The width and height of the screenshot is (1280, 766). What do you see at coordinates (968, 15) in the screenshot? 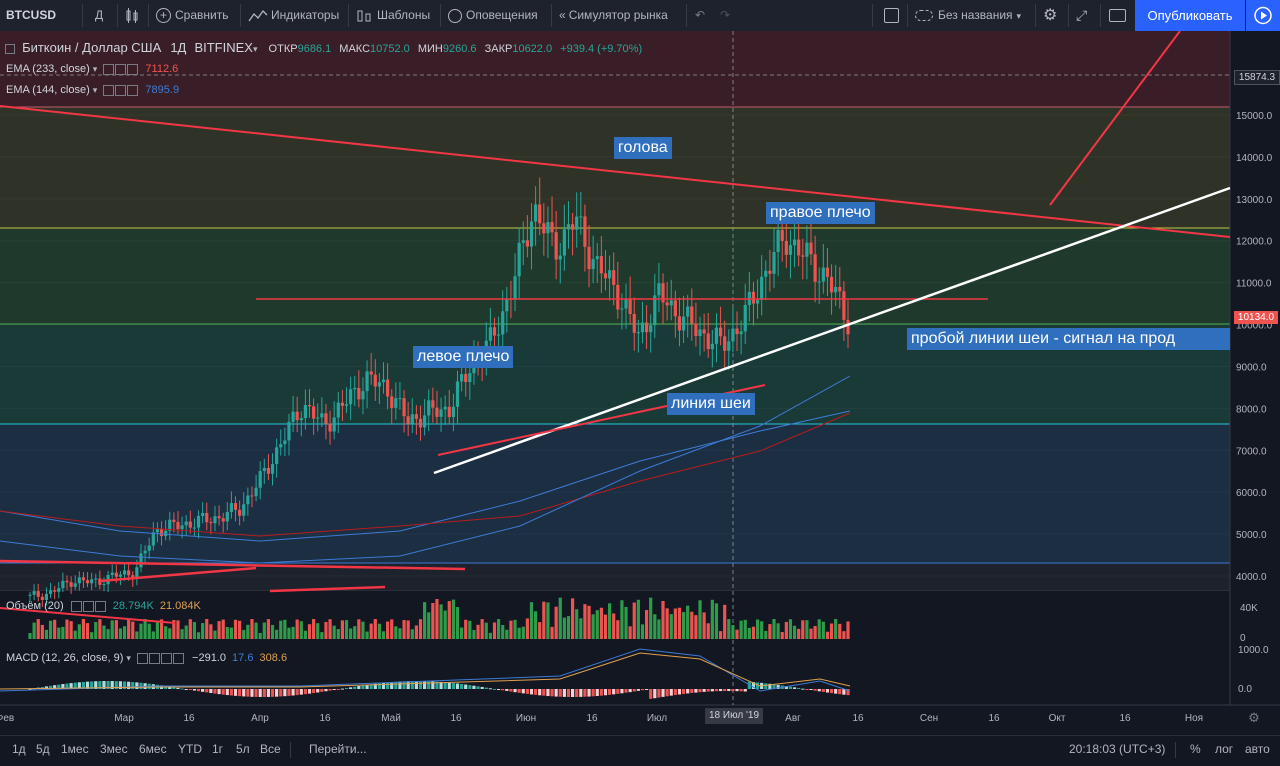
I see `layout-name-button: Без названия ▾` at bounding box center [968, 15].